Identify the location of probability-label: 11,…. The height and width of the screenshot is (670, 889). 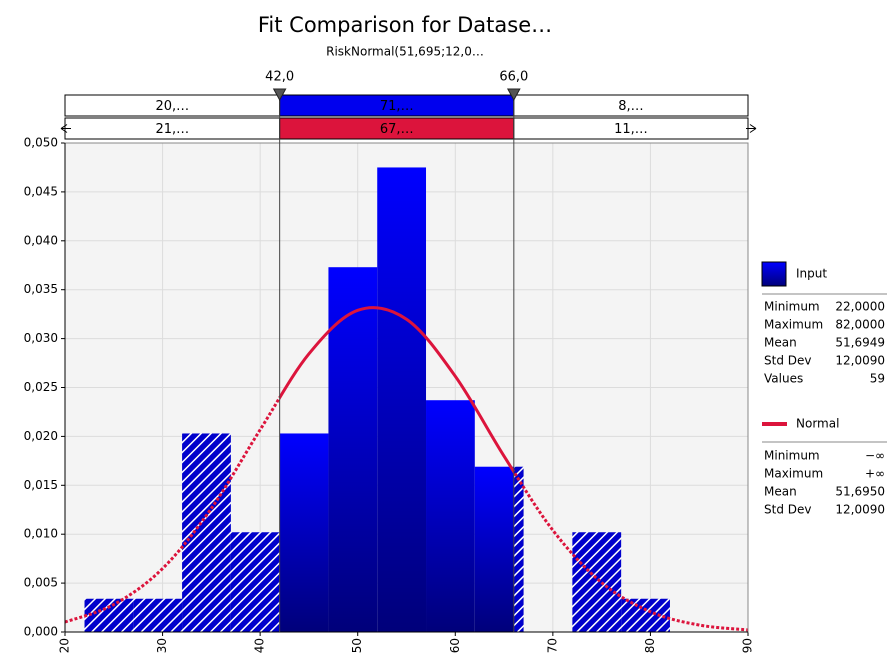
(631, 129).